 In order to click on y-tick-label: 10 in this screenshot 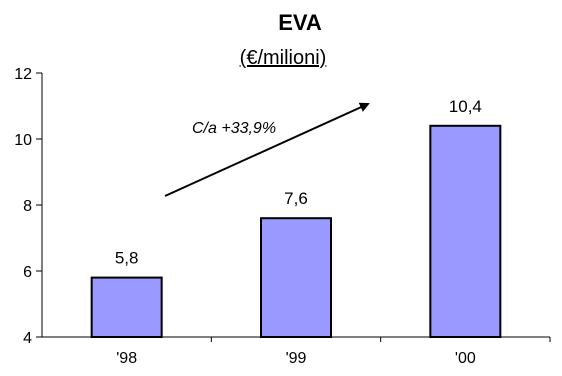, I will do `click(23, 140)`.